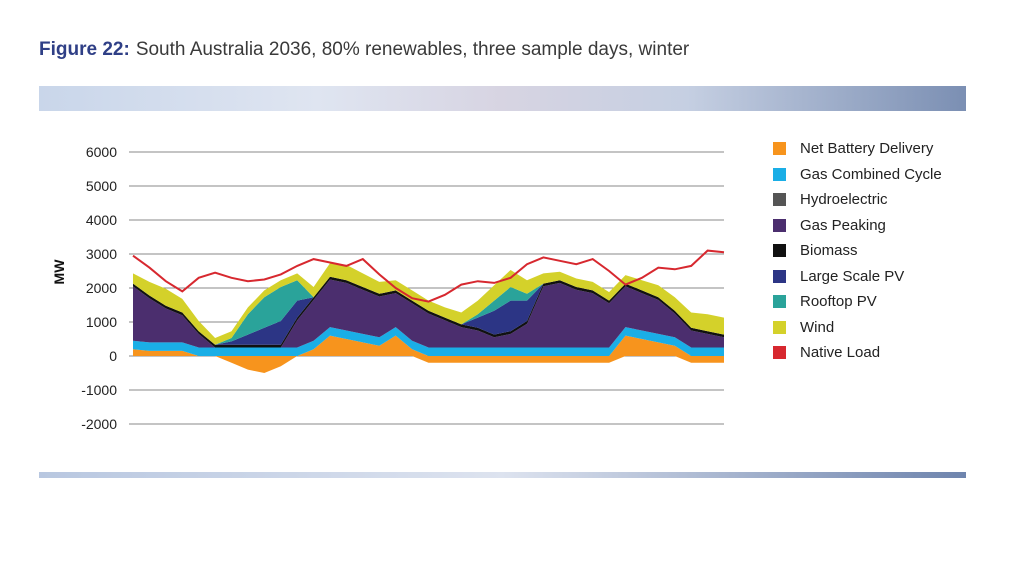 Image resolution: width=1024 pixels, height=569 pixels. I want to click on area-gas-combined-cycle, so click(428, 341).